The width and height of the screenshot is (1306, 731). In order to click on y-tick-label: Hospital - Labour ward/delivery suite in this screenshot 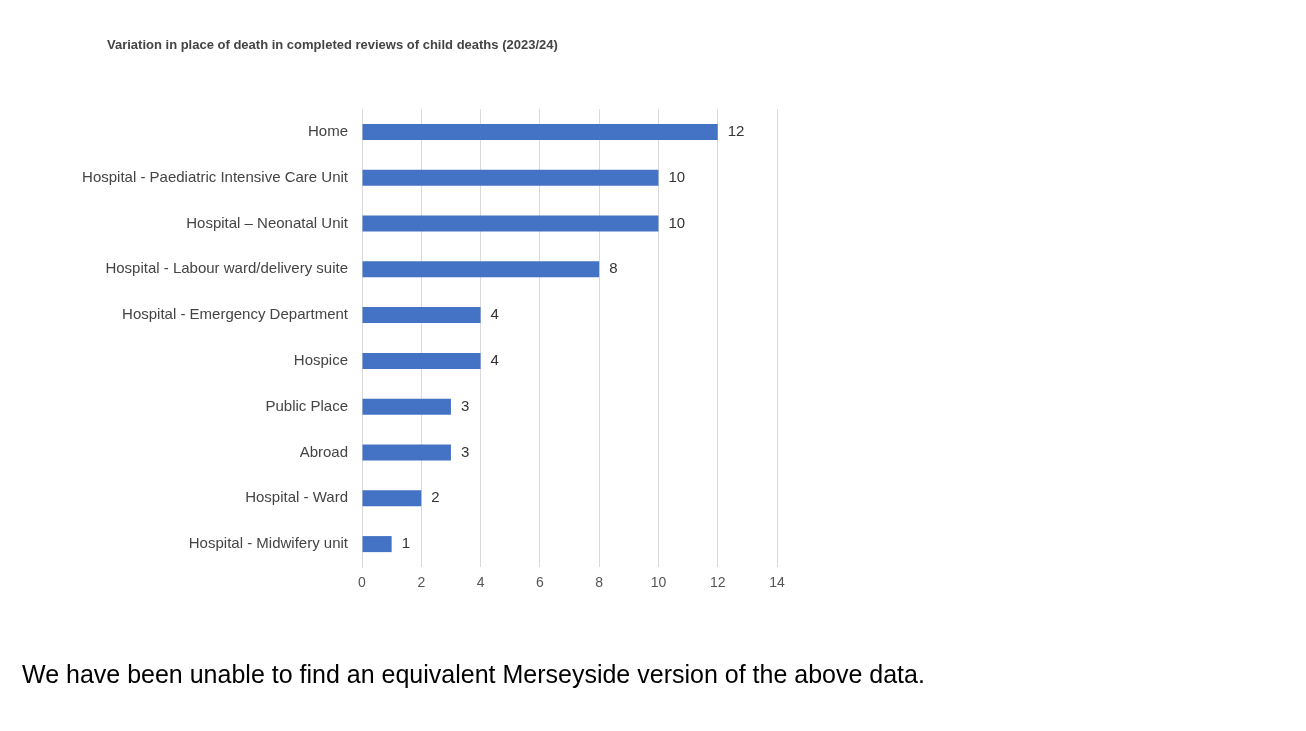, I will do `click(226, 268)`.